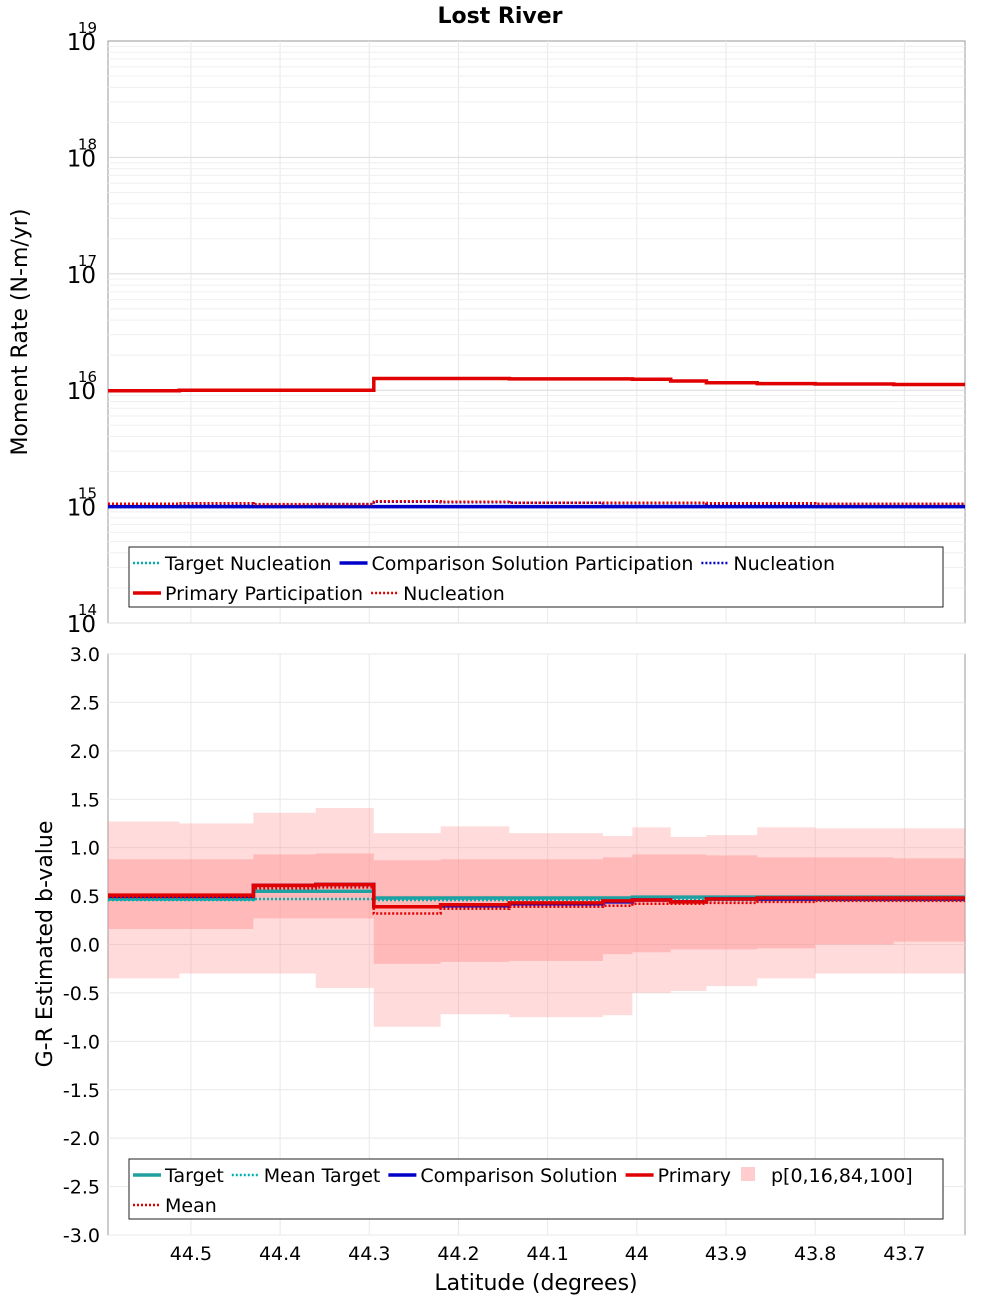 The width and height of the screenshot is (1000, 1300). I want to click on y-tick-exponent: 19, so click(87, 28).